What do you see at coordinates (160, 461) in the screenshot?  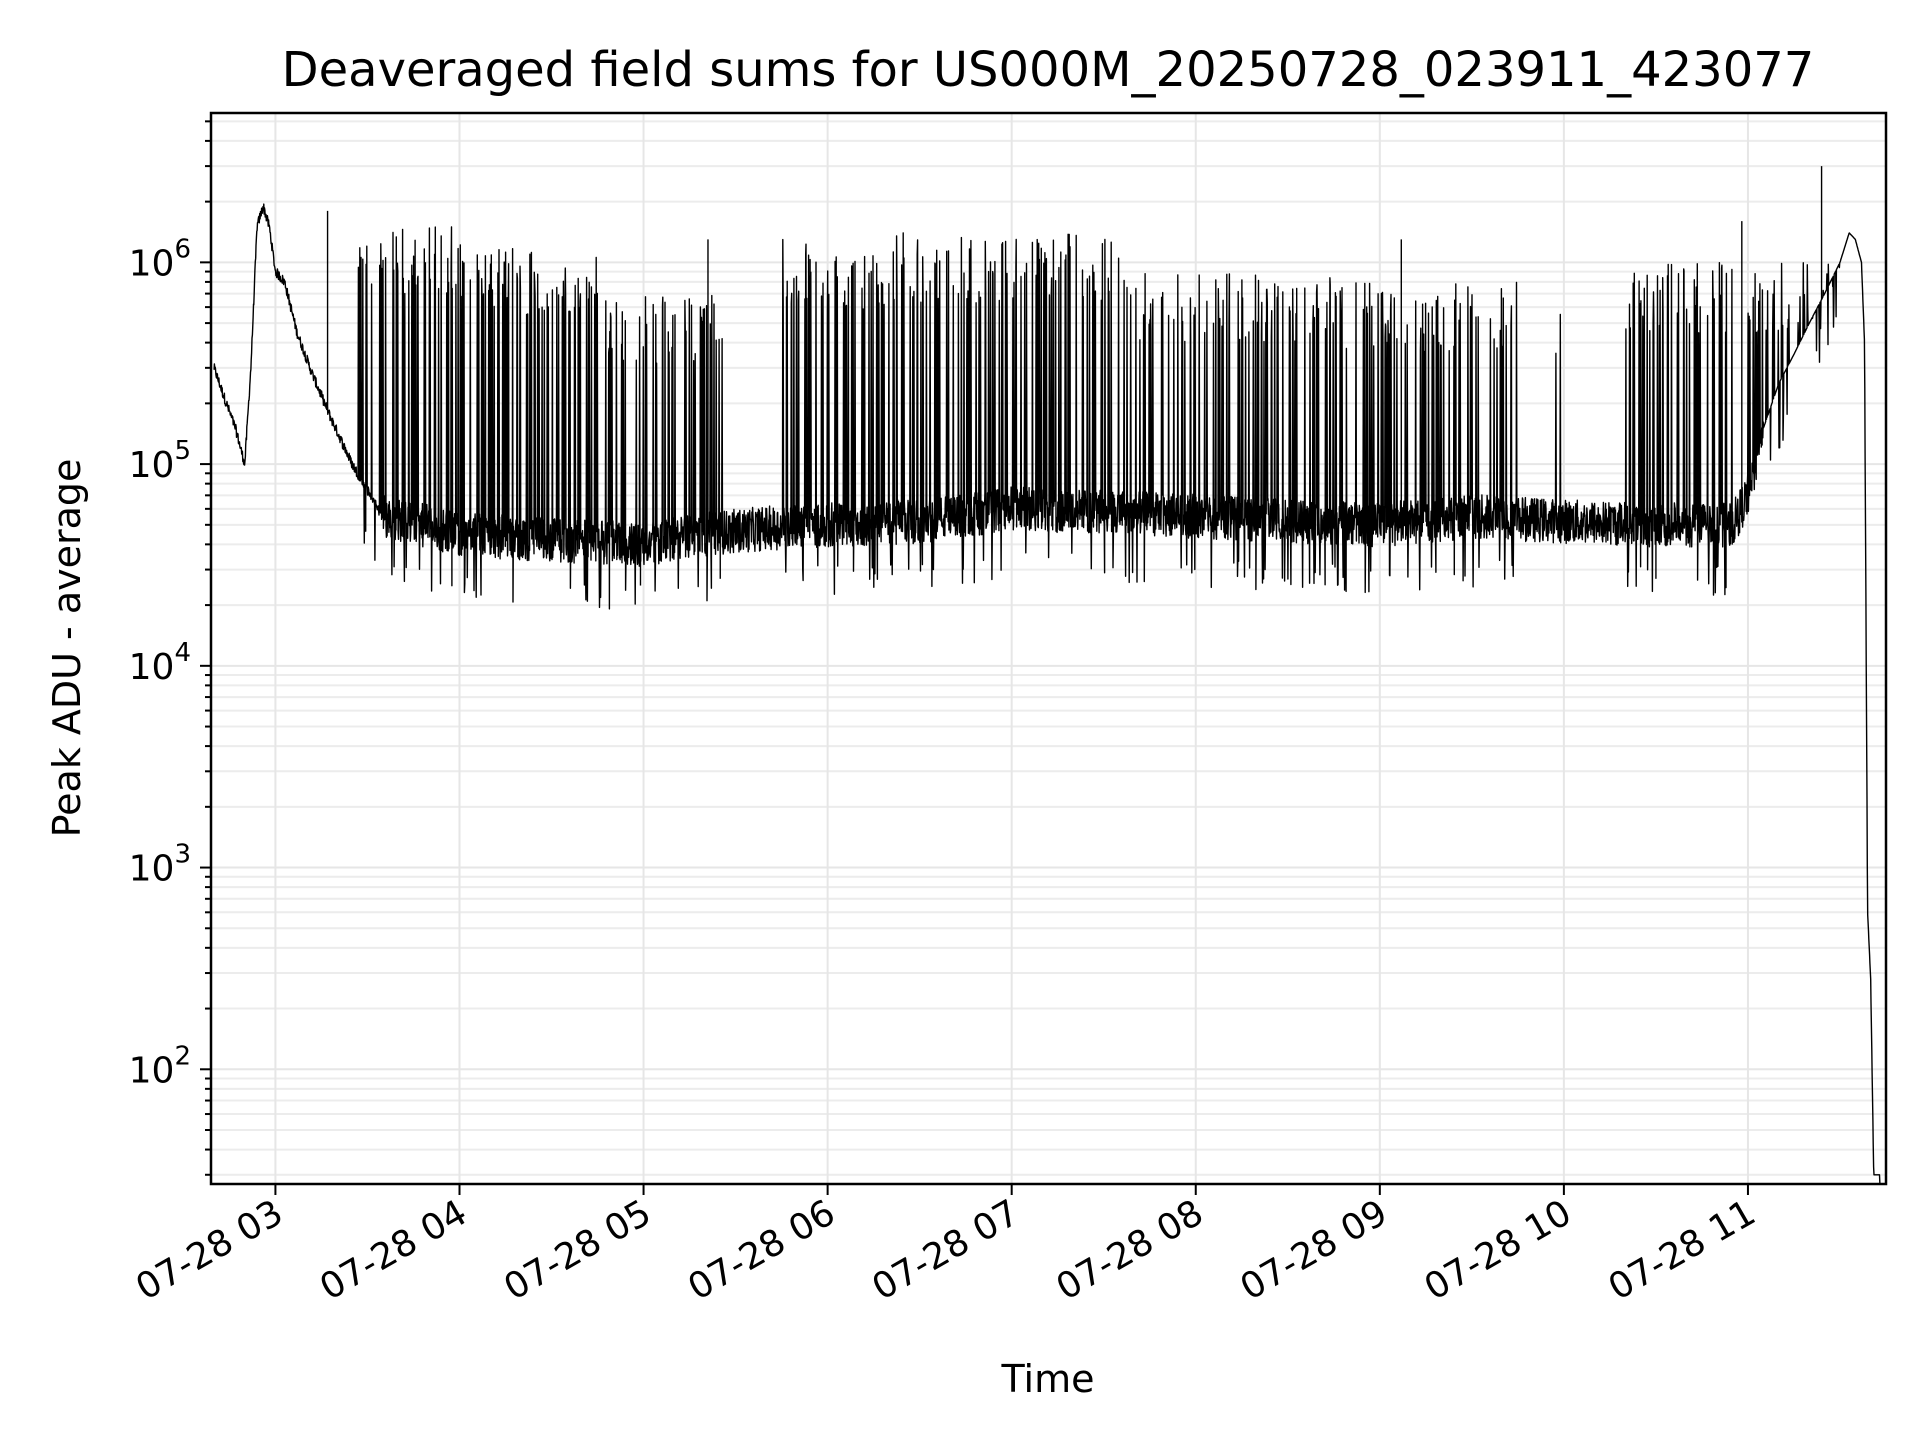 I see `y-tick-label: 10⁵` at bounding box center [160, 461].